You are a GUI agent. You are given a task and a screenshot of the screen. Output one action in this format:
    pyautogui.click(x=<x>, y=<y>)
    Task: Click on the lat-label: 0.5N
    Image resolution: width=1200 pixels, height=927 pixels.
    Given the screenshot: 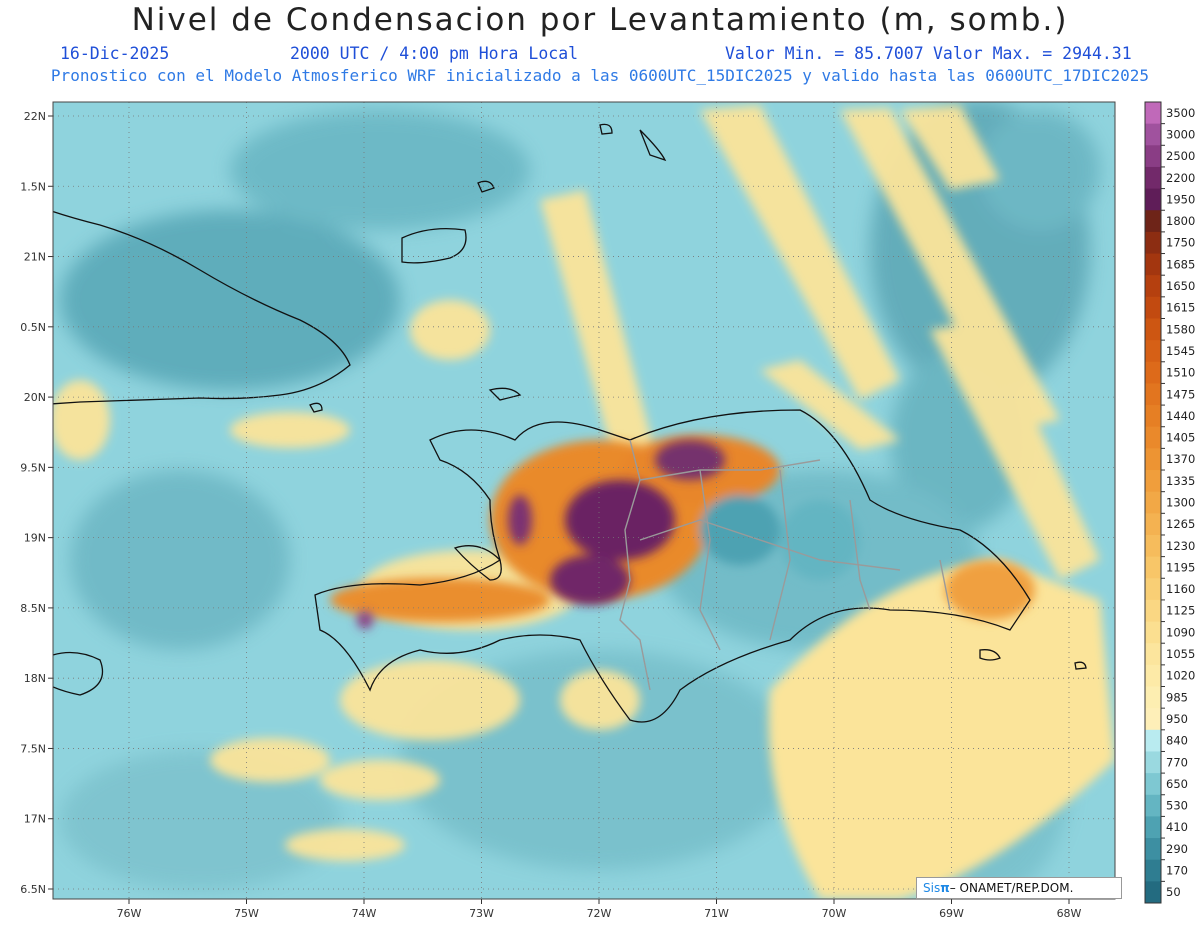 What is the action you would take?
    pyautogui.click(x=33, y=327)
    